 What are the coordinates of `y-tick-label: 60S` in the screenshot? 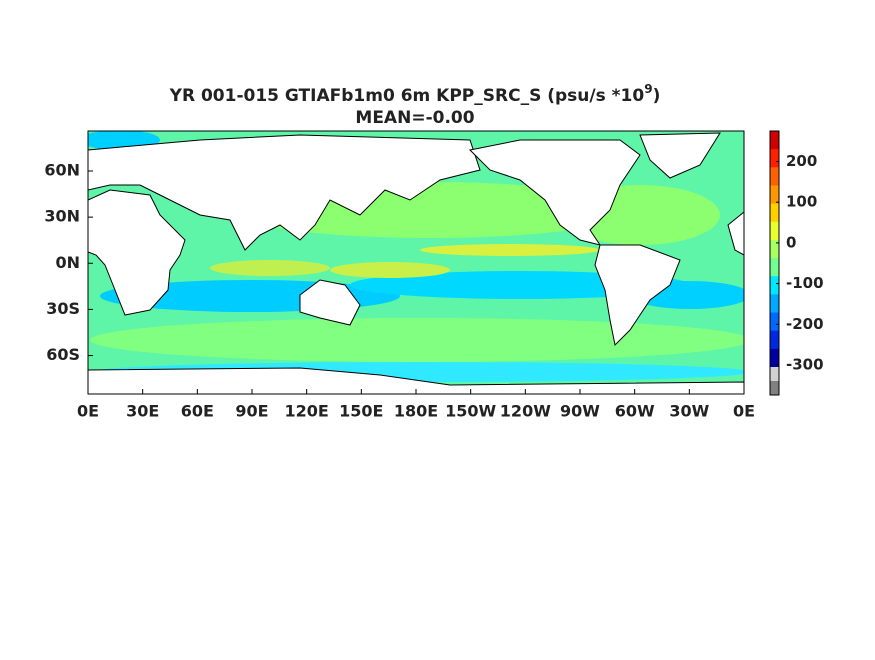 It's located at (63, 354).